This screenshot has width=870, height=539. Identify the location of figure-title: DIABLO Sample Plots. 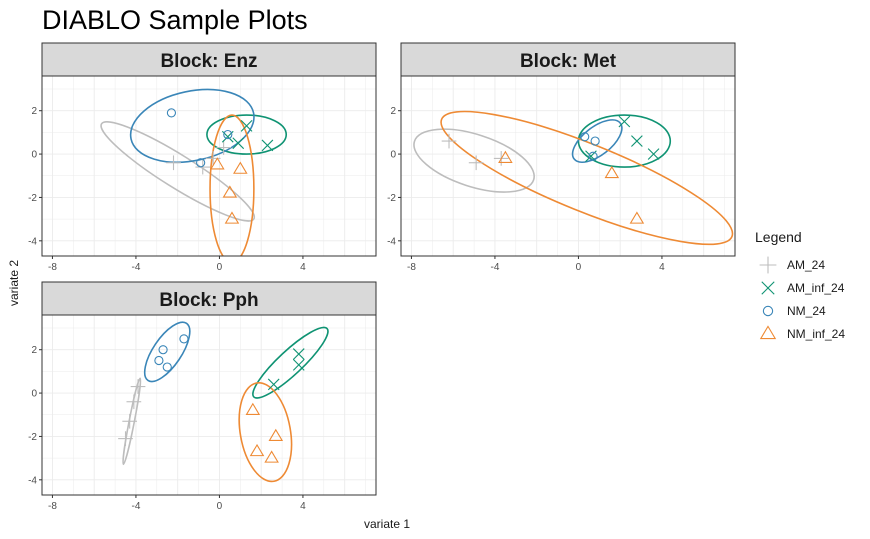
(175, 20).